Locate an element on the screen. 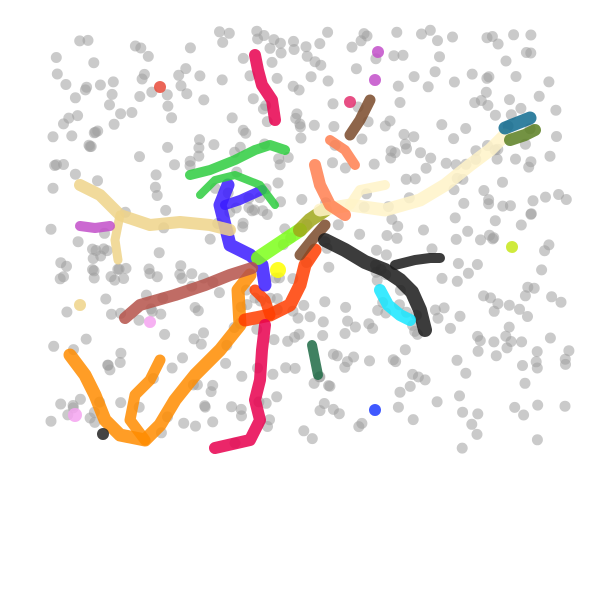  crimson-trail is located at coordinates (240, 386).